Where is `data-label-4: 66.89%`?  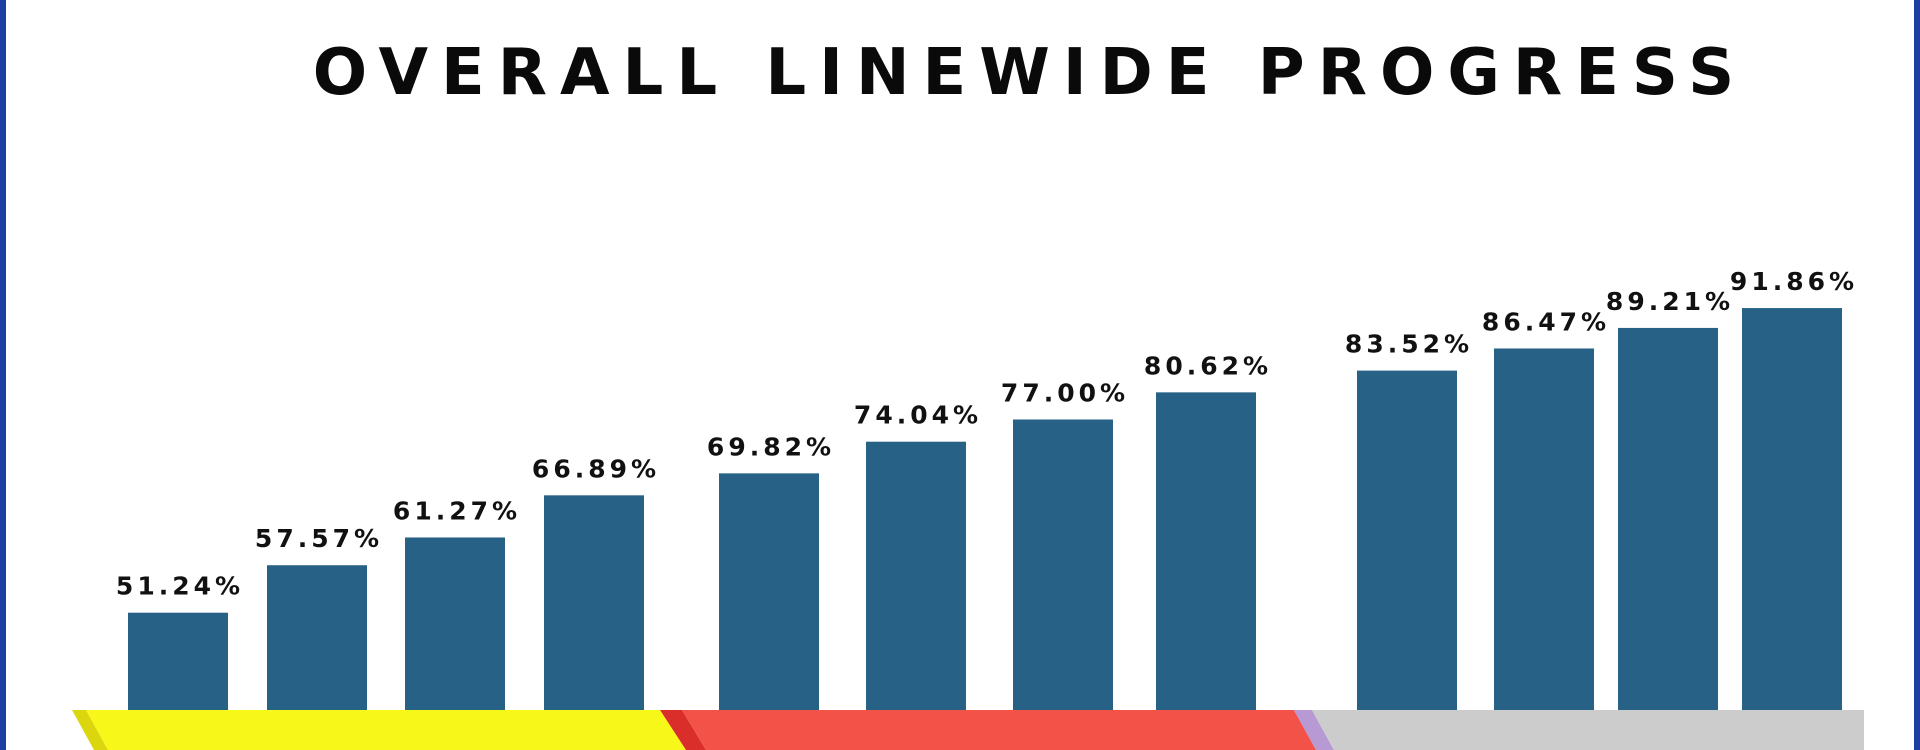 data-label-4: 66.89% is located at coordinates (596, 468).